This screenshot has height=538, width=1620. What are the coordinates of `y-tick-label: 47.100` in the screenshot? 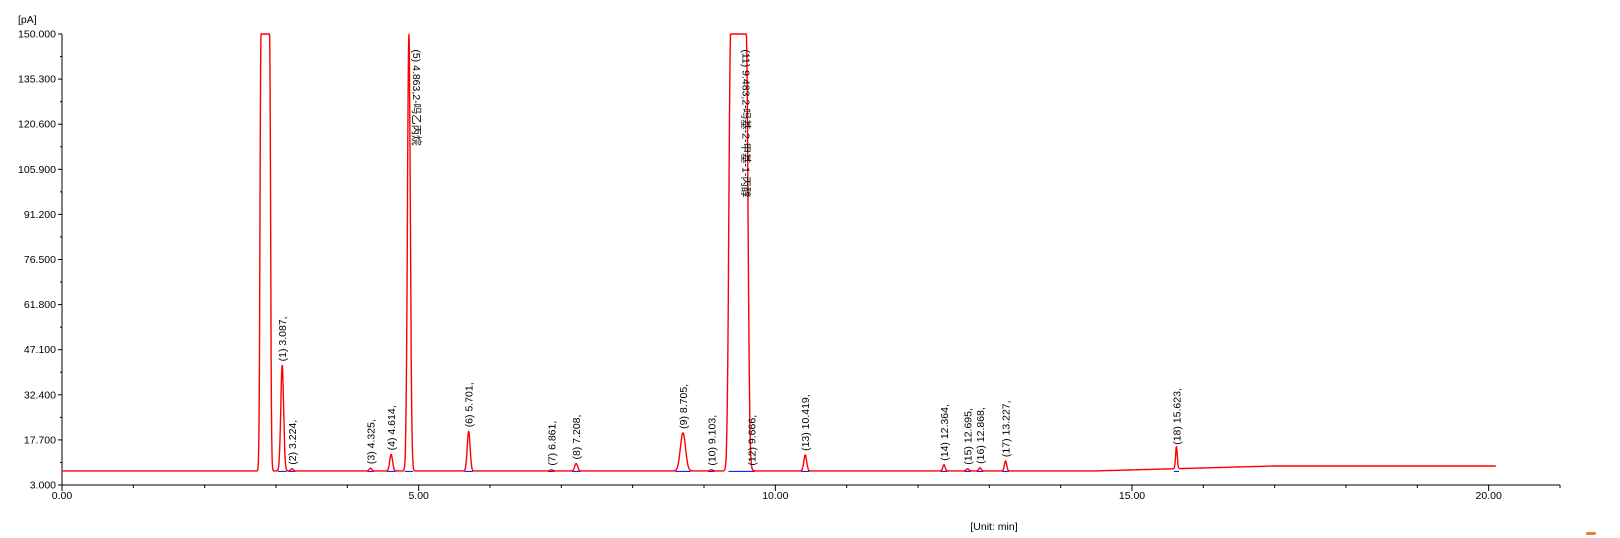 It's located at (40, 350).